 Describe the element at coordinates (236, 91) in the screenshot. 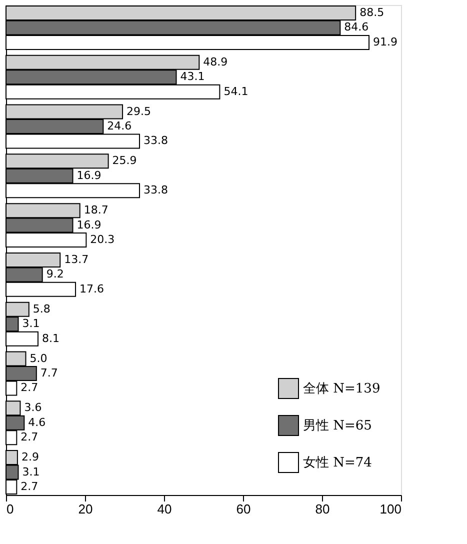

I see `data-label: 54.1` at that location.